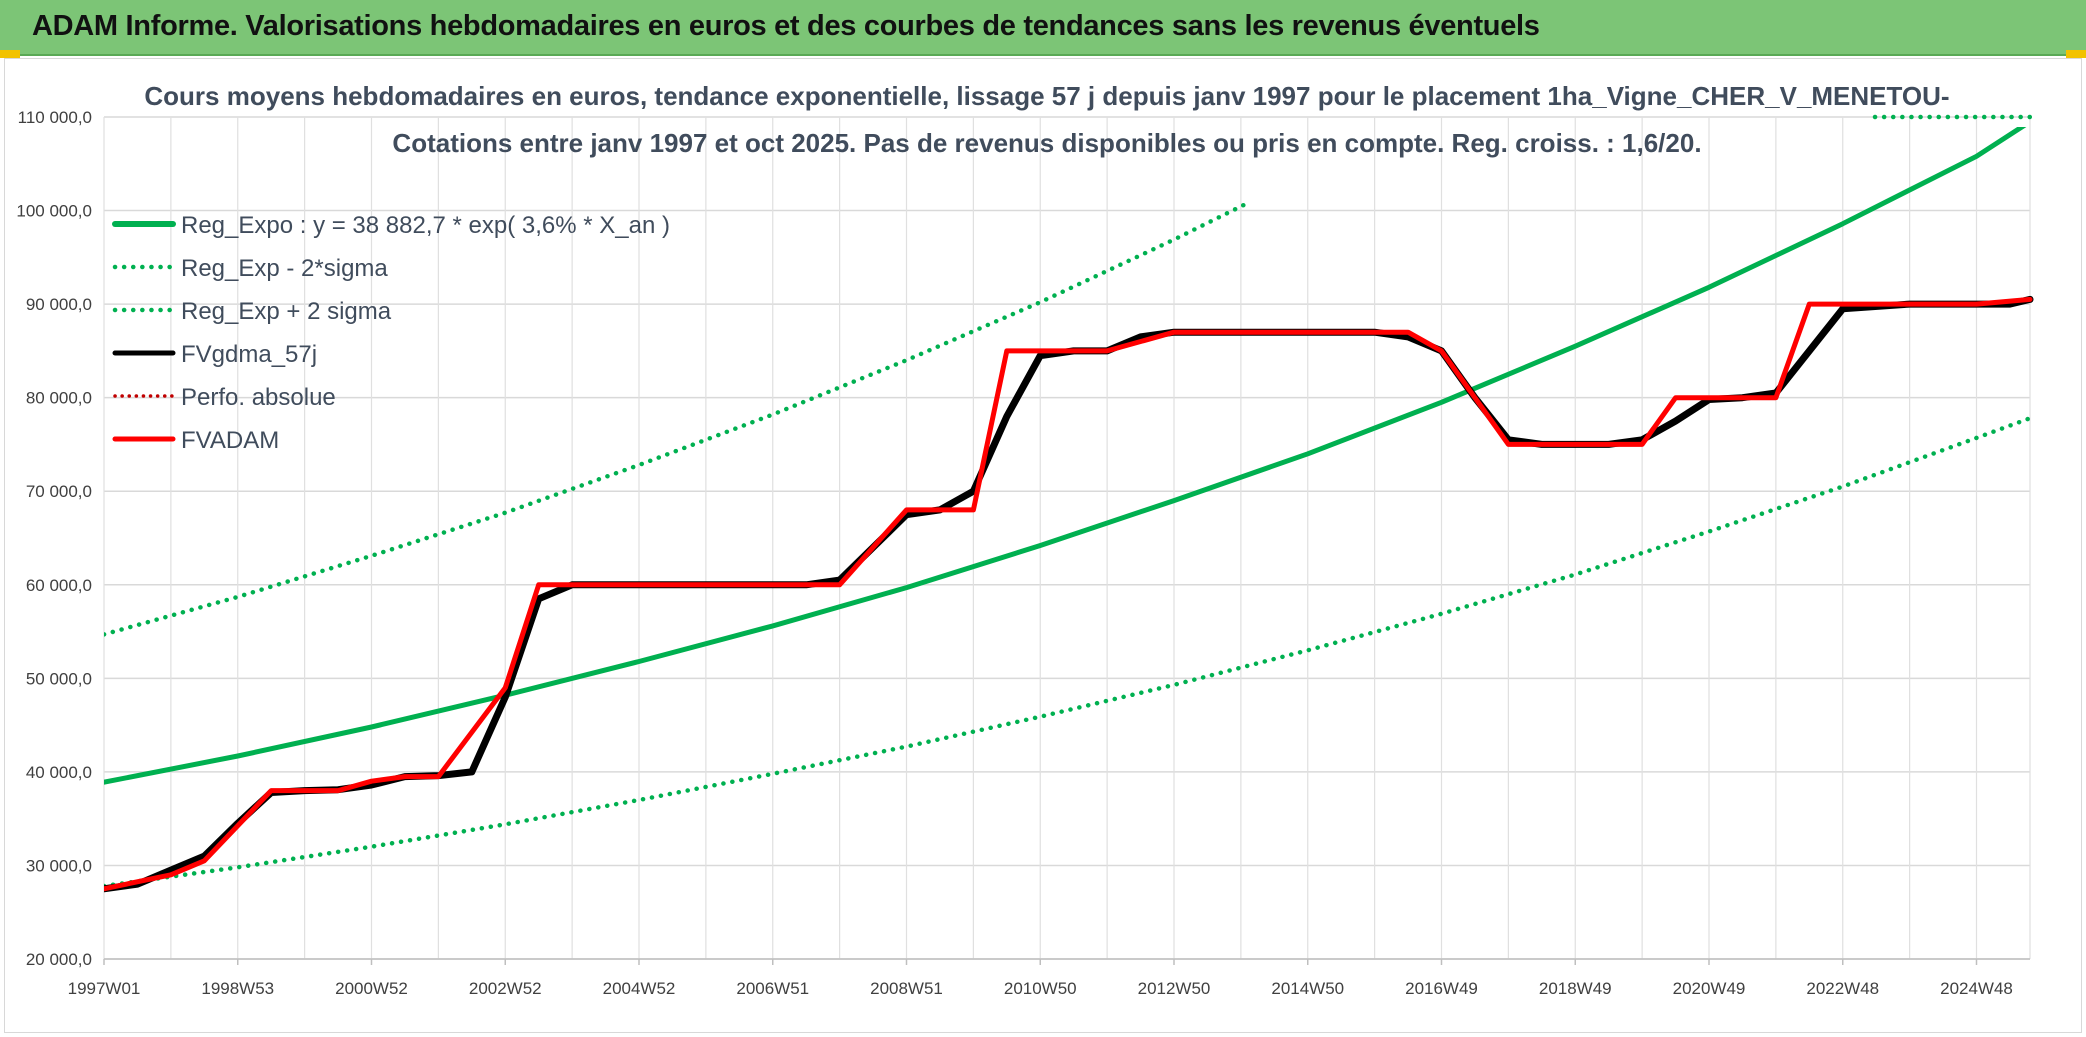  Describe the element at coordinates (59, 865) in the screenshot. I see `y-tick-label: 30 000,0` at that location.